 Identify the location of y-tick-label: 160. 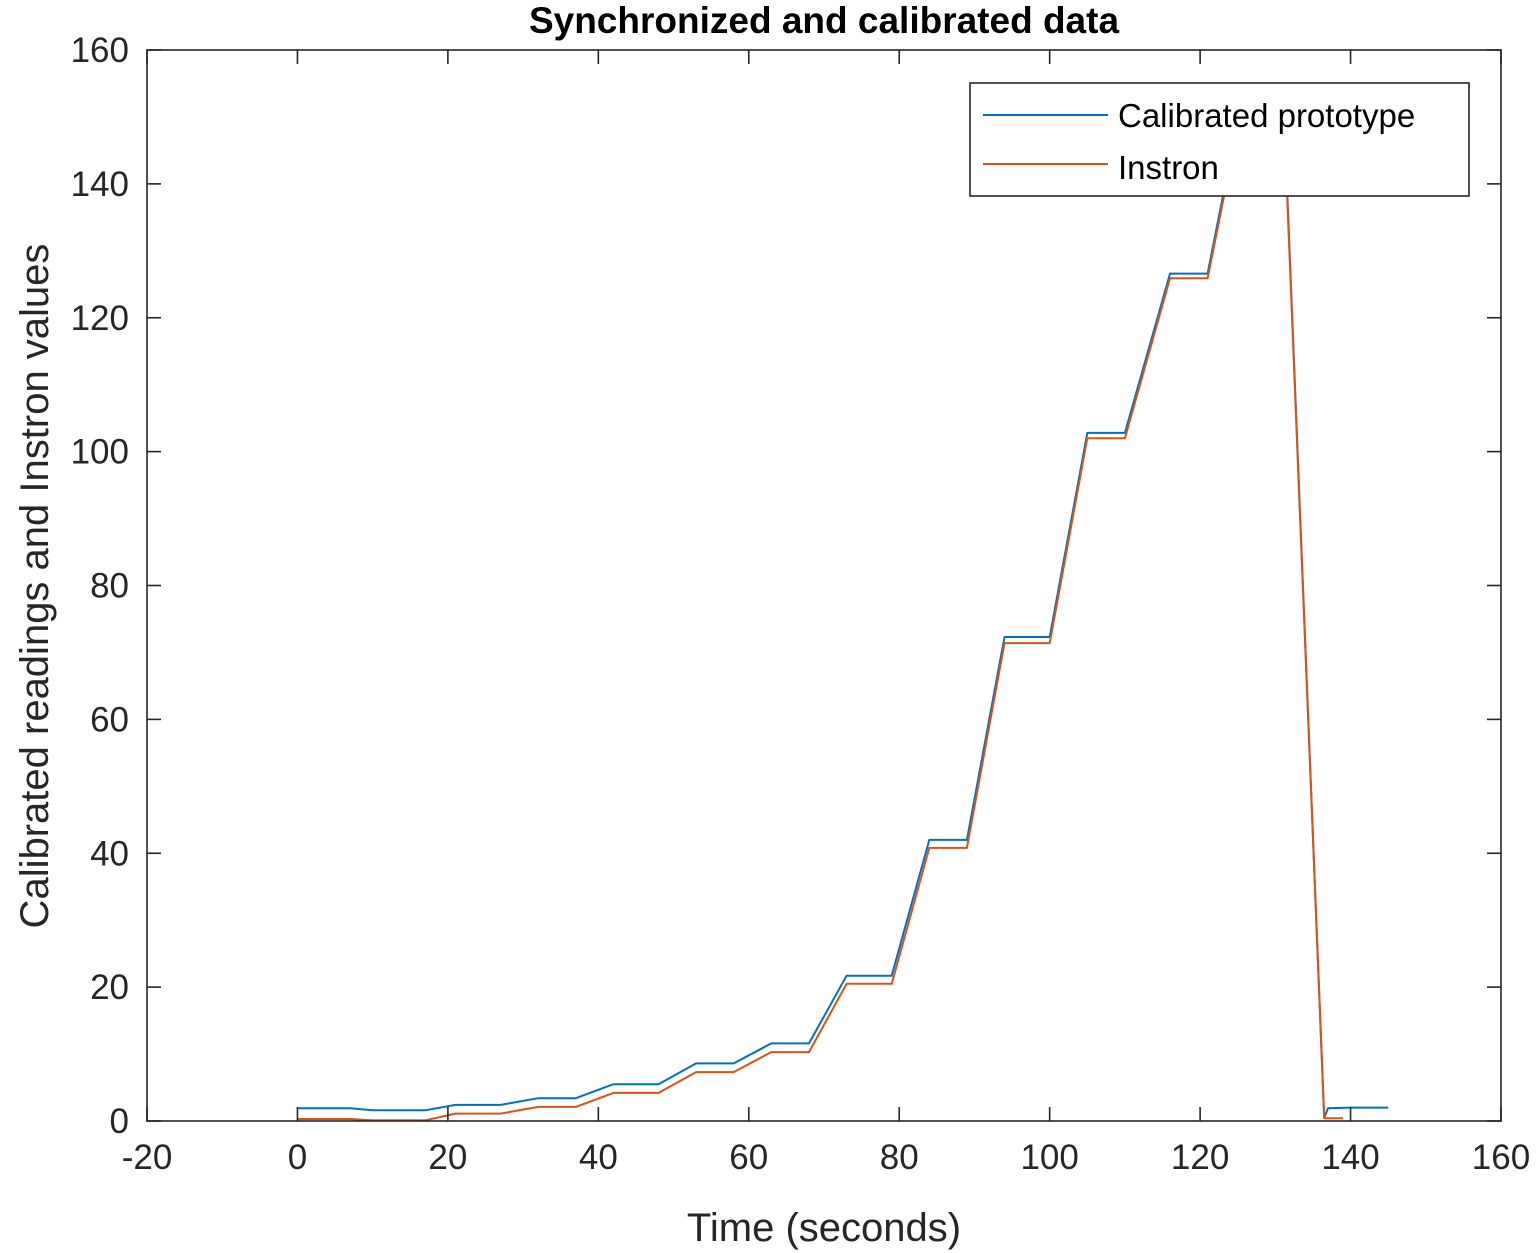
(100, 50).